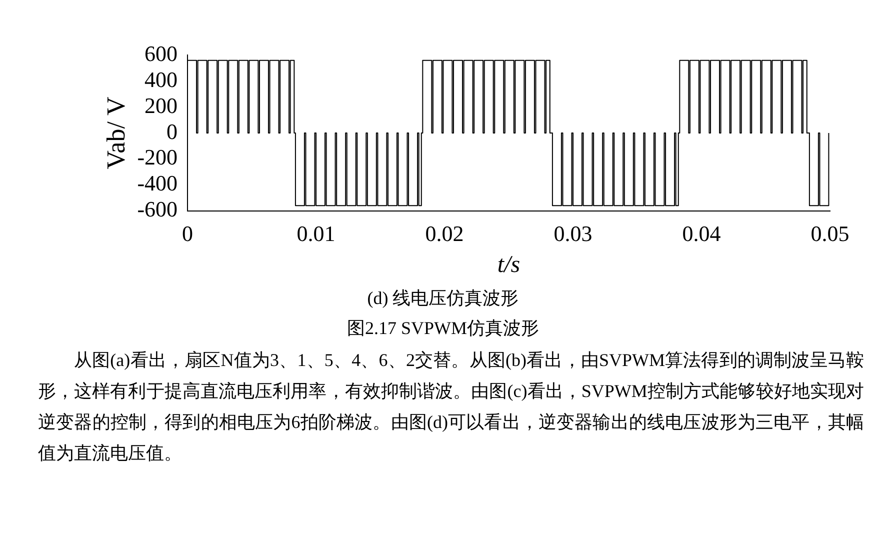  I want to click on text: (d) 线电压仿真波形, so click(443, 298).